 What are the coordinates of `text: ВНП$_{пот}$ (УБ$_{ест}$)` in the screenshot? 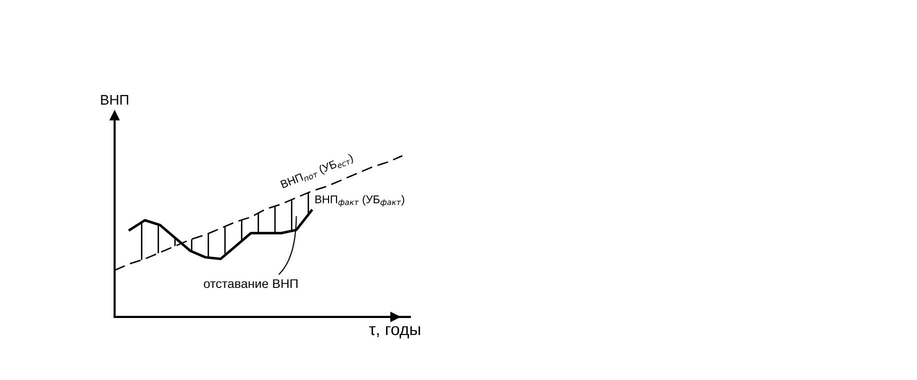 It's located at (317, 171).